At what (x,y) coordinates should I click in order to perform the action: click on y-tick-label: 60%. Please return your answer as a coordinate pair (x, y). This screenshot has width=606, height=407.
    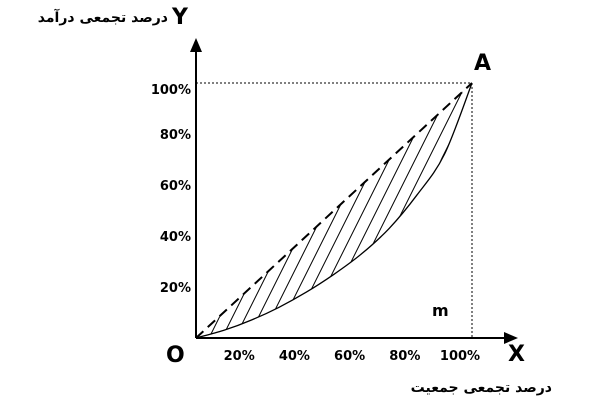
    Looking at the image, I should click on (175, 186).